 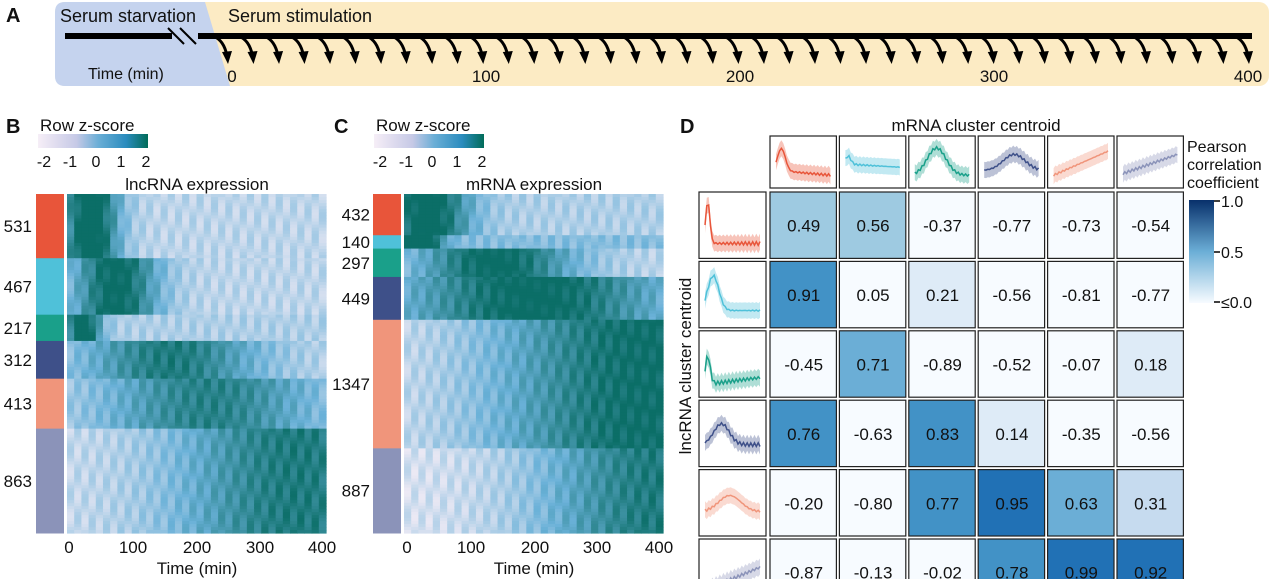 I want to click on sampling-arrow, so click(x=247, y=49).